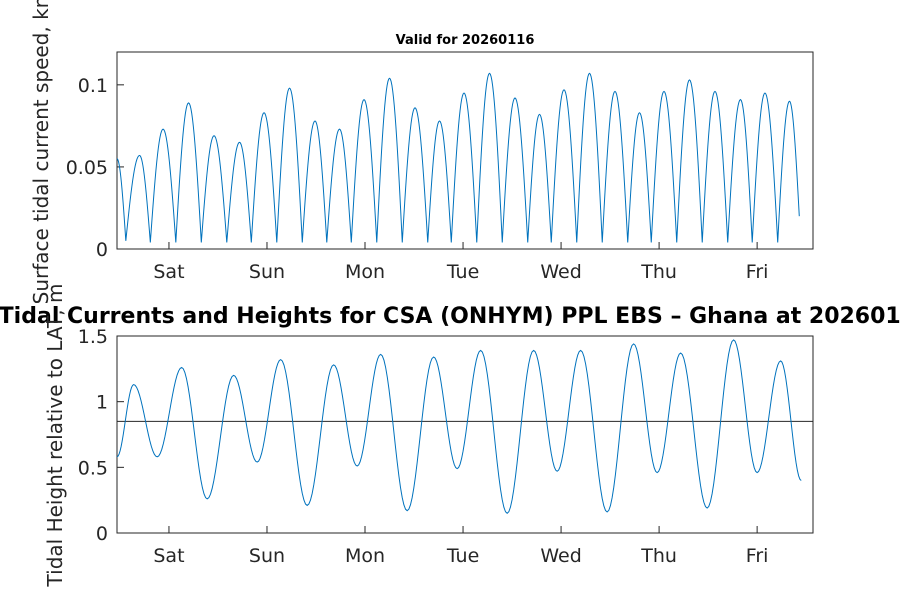 This screenshot has width=900, height=600. Describe the element at coordinates (168, 272) in the screenshot. I see `current-speed-x-tick-label: Sat` at that location.